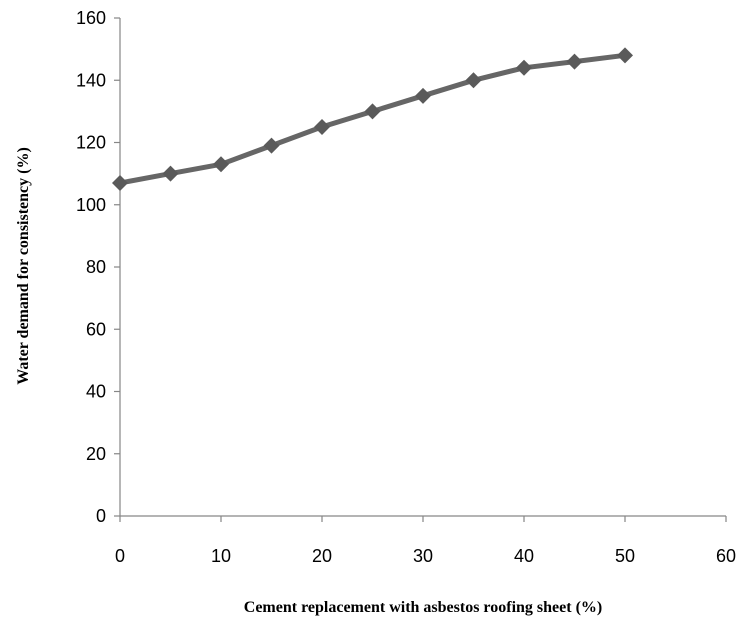  Describe the element at coordinates (23, 266) in the screenshot. I see `y-axis-title: Water demand for consistency (%)` at that location.